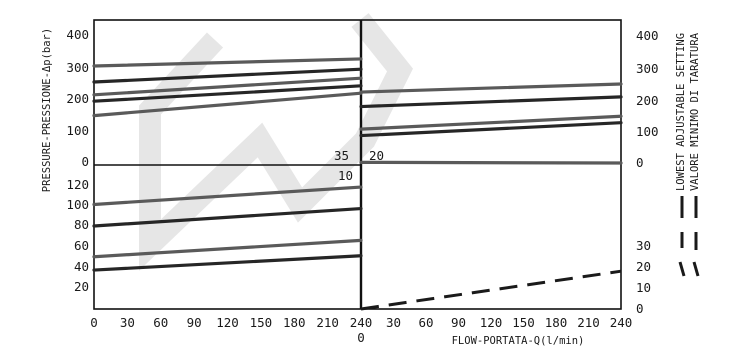  Describe the element at coordinates (393, 322) in the screenshot. I see `xtick-right: 30` at that location.